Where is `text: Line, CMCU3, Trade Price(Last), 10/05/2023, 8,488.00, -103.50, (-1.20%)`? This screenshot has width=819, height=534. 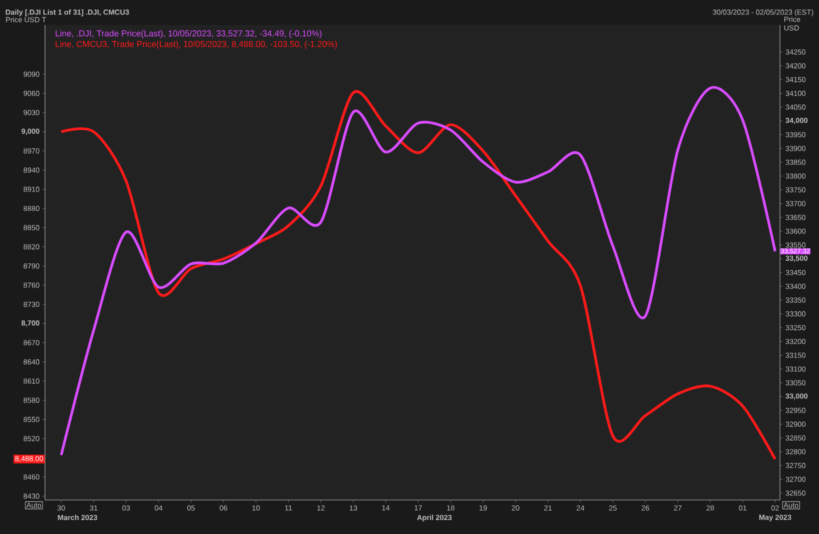 text: Line, CMCU3, Trade Price(Last), 10/05/2023, 8,488.00, -103.50, (-1.20%) is located at coordinates (196, 44).